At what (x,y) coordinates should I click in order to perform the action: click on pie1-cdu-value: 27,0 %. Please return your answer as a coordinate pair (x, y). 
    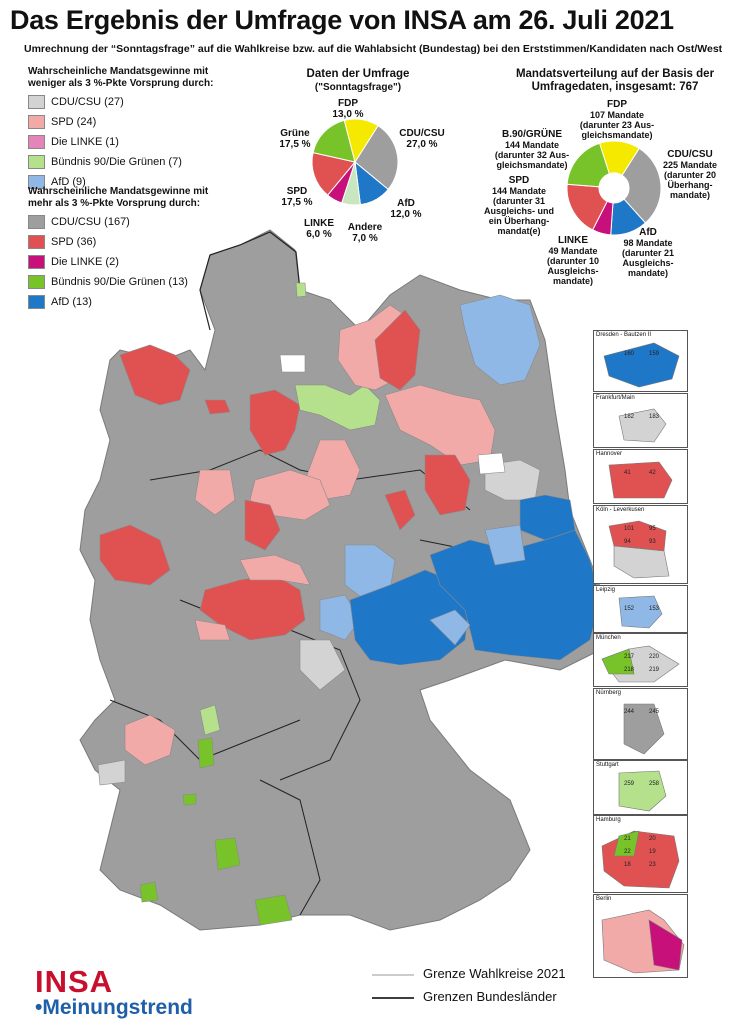
    Looking at the image, I should click on (422, 144).